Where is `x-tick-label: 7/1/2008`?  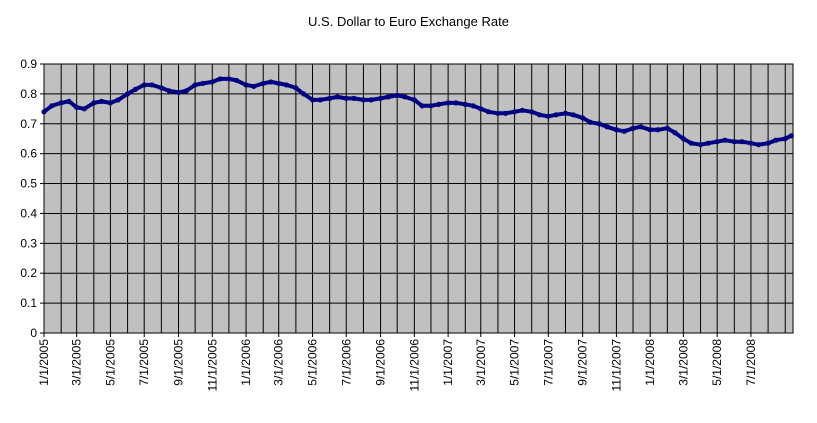 x-tick-label: 7/1/2008 is located at coordinates (751, 362).